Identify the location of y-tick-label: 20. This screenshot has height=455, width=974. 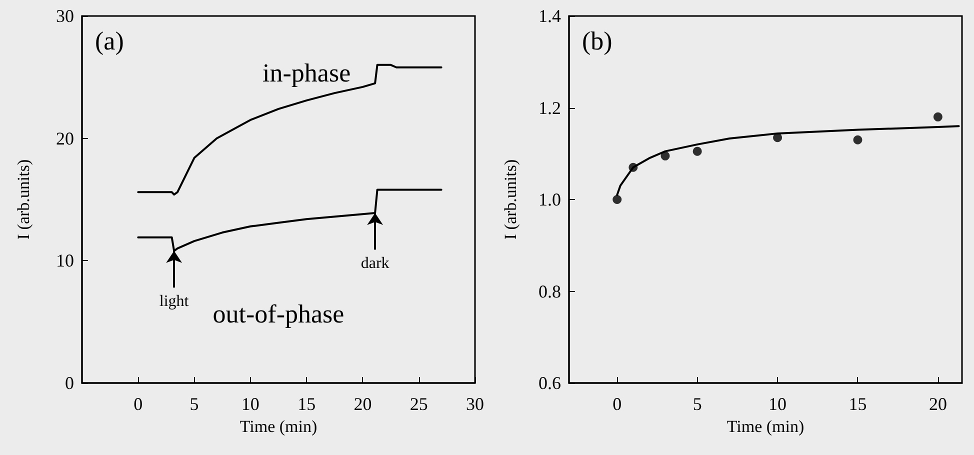
(65, 138).